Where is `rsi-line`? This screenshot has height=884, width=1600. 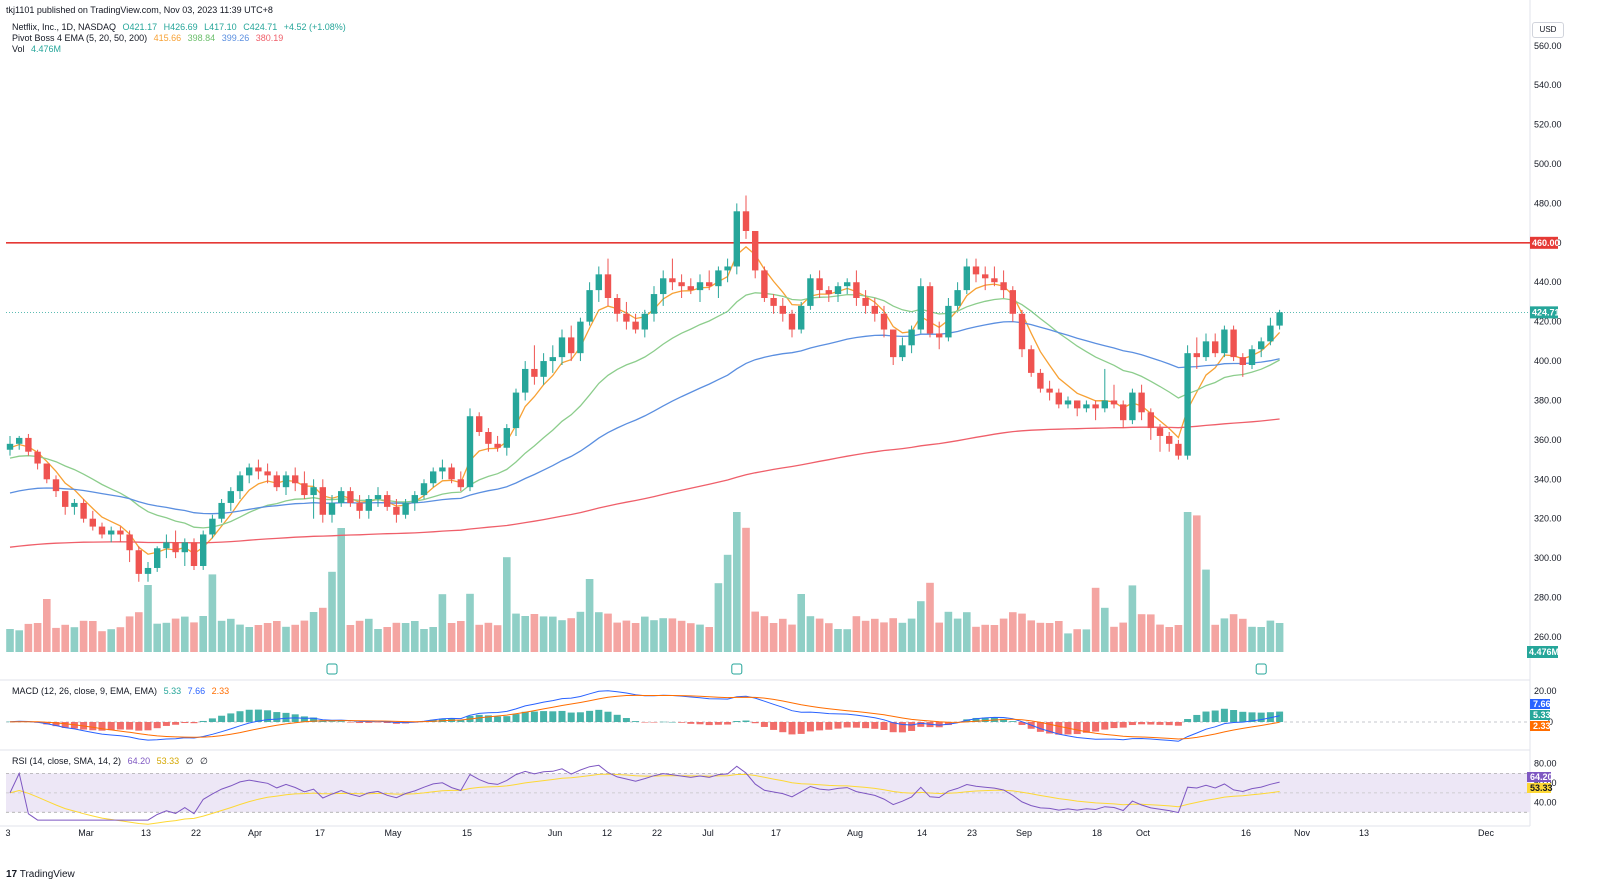
rsi-line is located at coordinates (644, 792).